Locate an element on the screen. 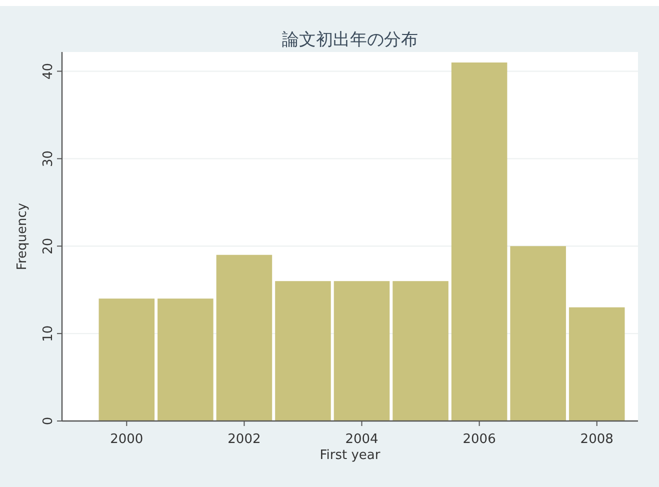 The width and height of the screenshot is (659, 487). x-tick-label: 2008 is located at coordinates (597, 439).